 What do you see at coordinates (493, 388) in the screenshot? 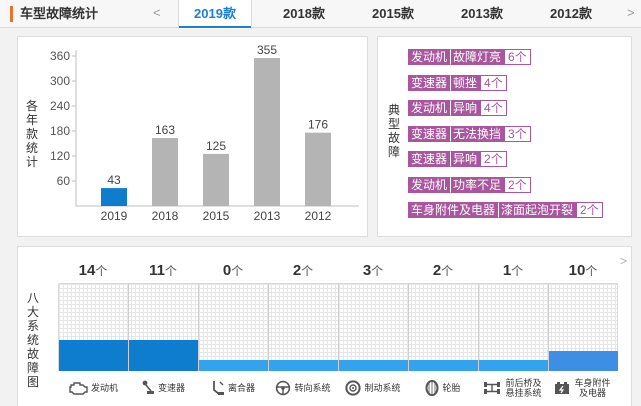
I see `axle-icon` at bounding box center [493, 388].